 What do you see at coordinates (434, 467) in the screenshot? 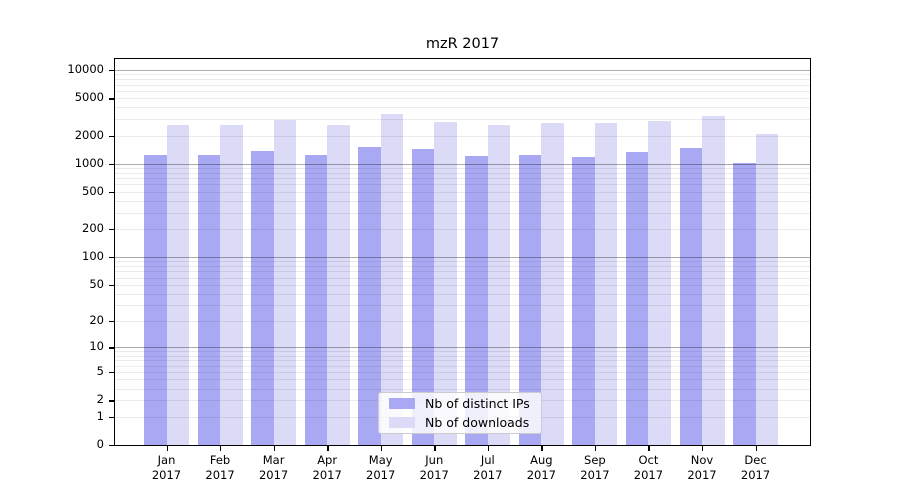
I see `x-axis-tick-label: Jun 2017` at bounding box center [434, 467].